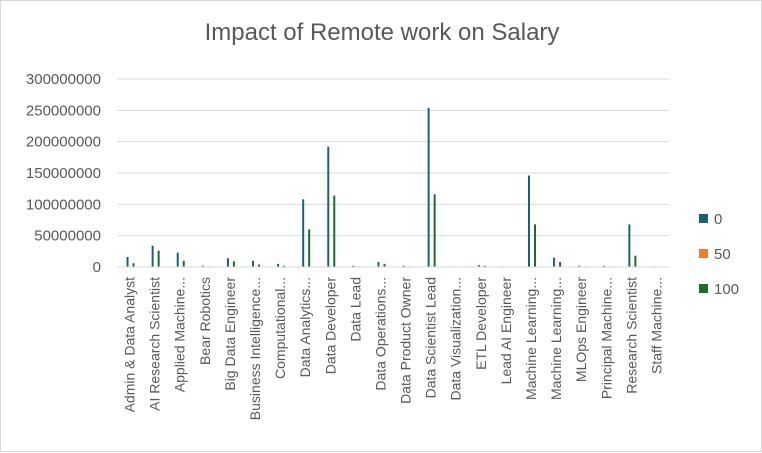 This screenshot has height=453, width=762. I want to click on x-tick-label: Bear Robotics, so click(205, 321).